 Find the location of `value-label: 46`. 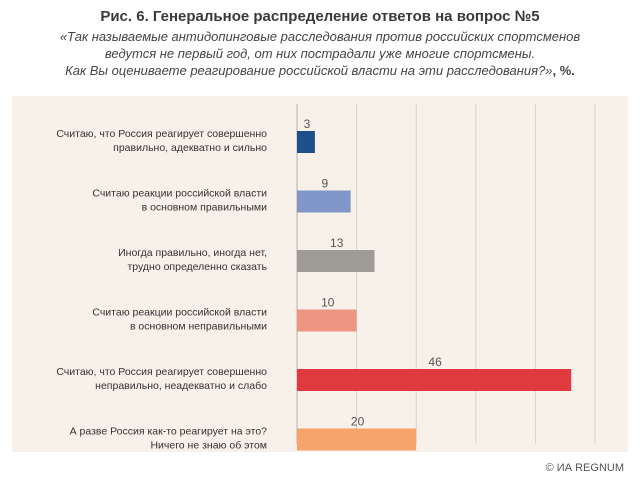

value-label: 46 is located at coordinates (435, 362).